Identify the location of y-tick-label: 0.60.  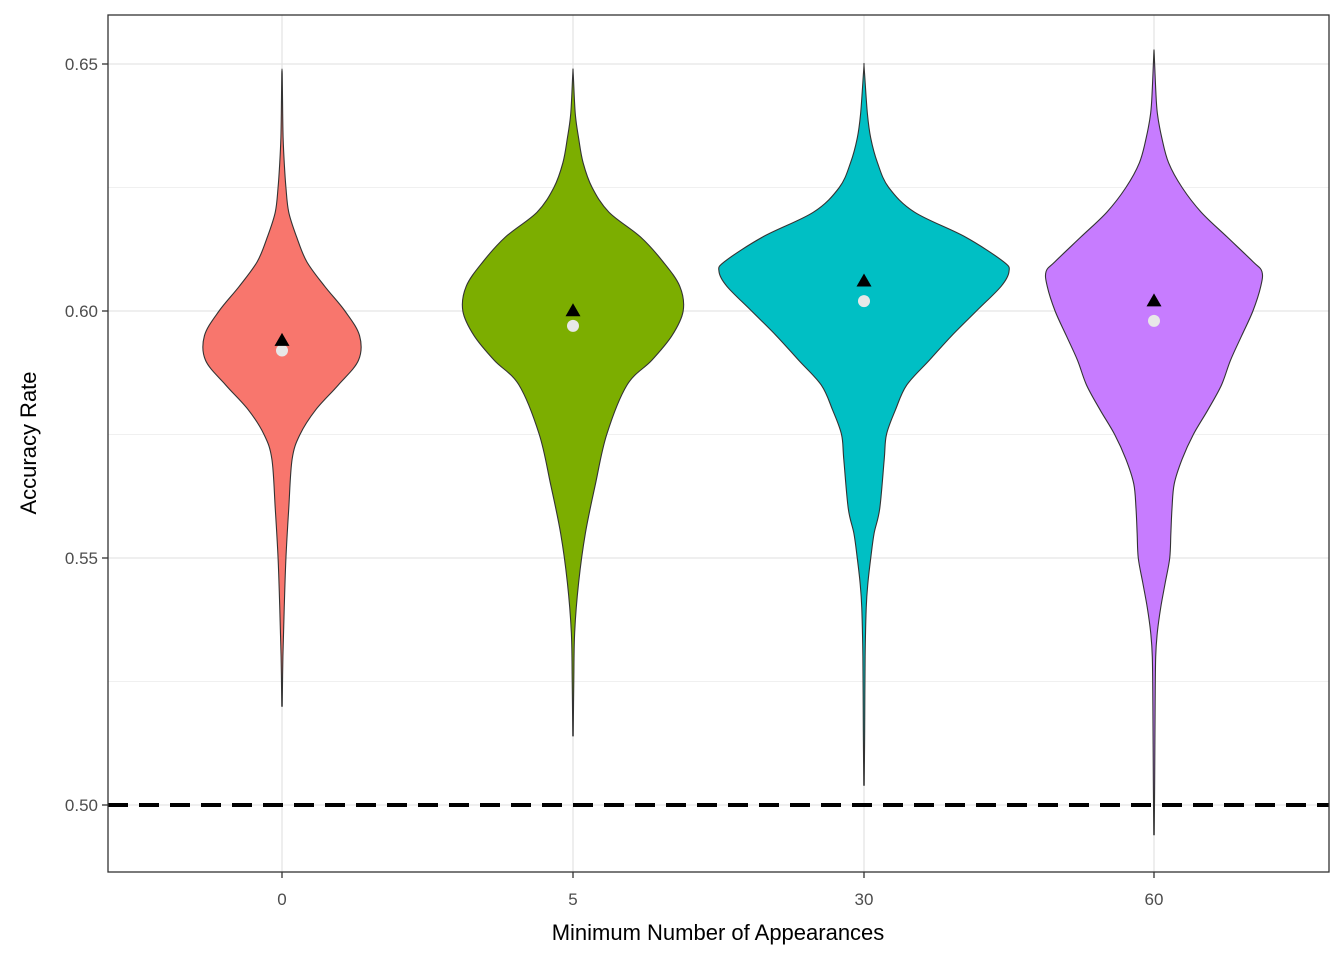
(81, 311).